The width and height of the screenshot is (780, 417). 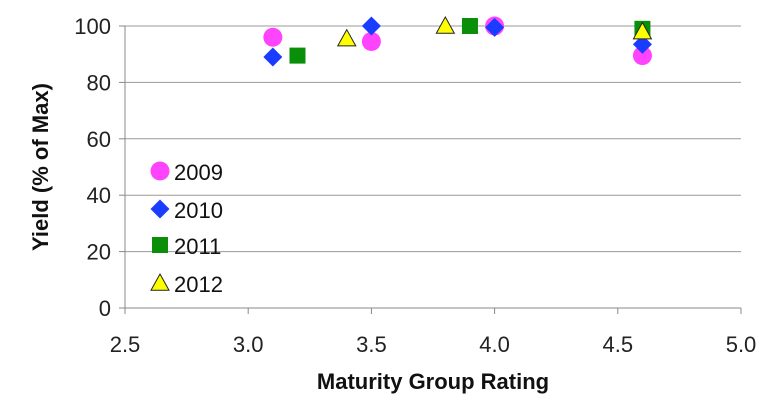 I want to click on legend-label-2012: 2012, so click(x=198, y=284).